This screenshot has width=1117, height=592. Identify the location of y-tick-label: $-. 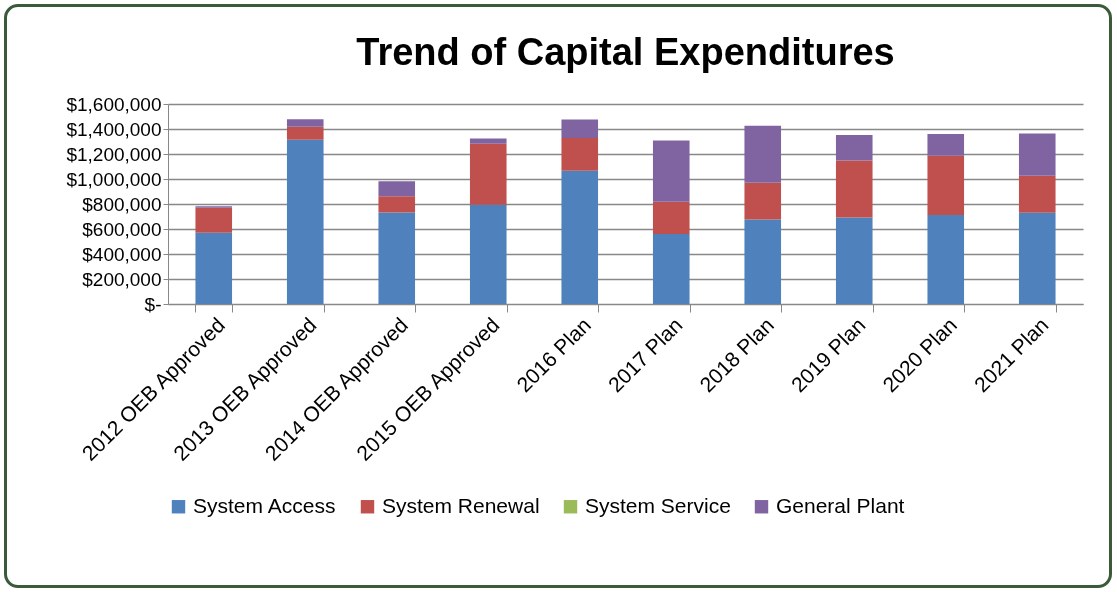
(153, 304).